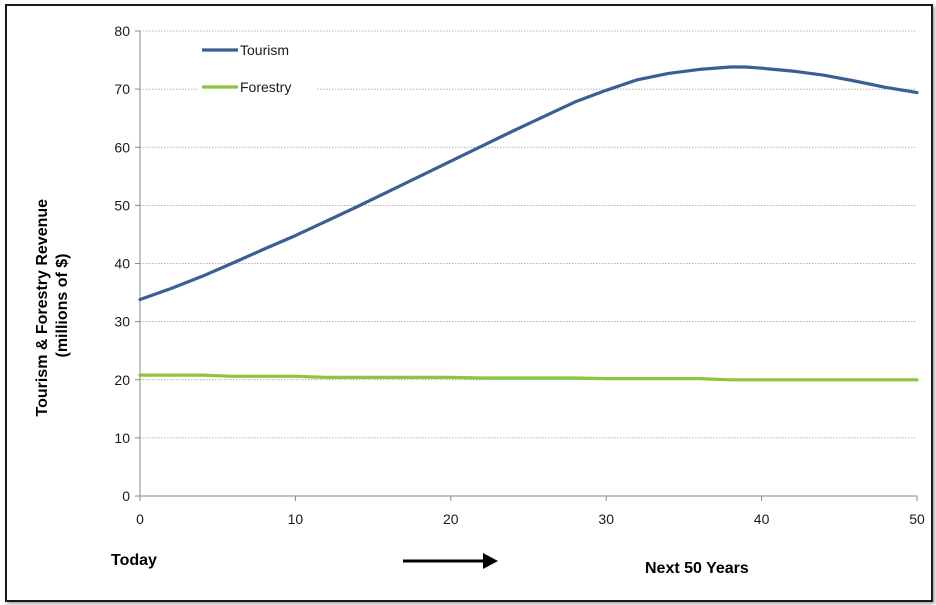  I want to click on y-tick-label: 50, so click(122, 205).